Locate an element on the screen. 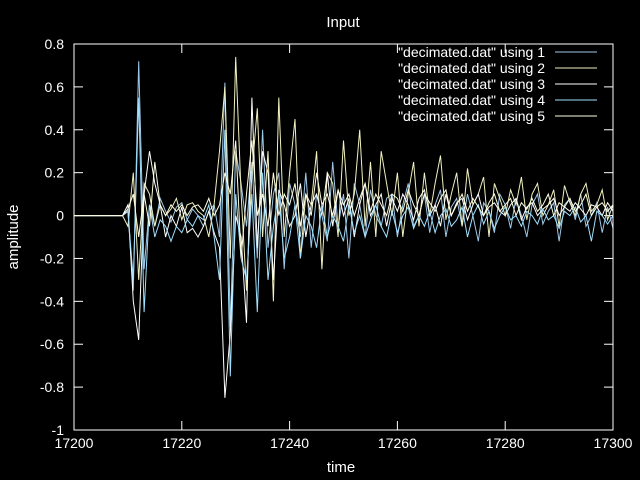  x-tick-label: 17240 is located at coordinates (289, 443).